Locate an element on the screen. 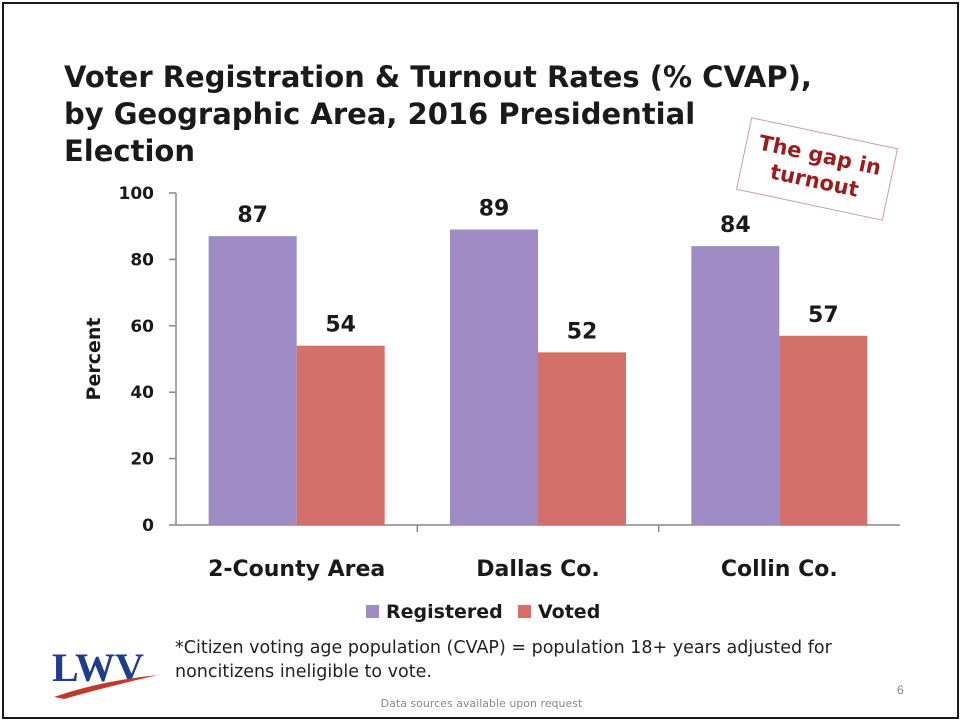 This screenshot has width=963, height=723. y-axis-label: Percent is located at coordinates (94, 359).